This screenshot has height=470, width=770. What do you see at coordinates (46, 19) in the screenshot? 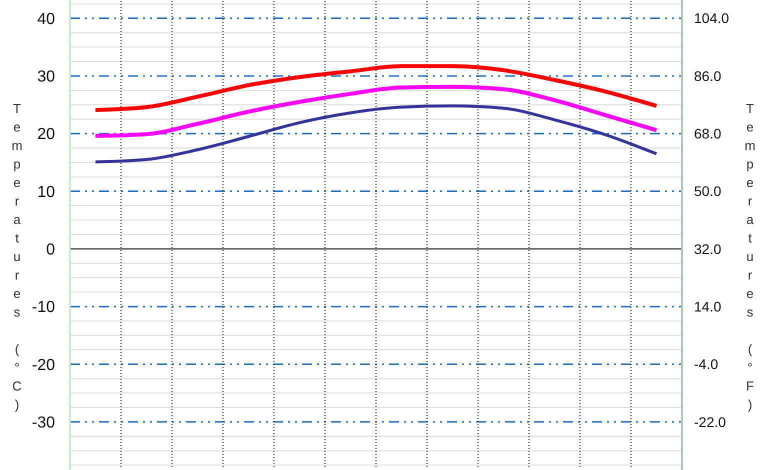
I see `y-tick-label: 40` at bounding box center [46, 19].